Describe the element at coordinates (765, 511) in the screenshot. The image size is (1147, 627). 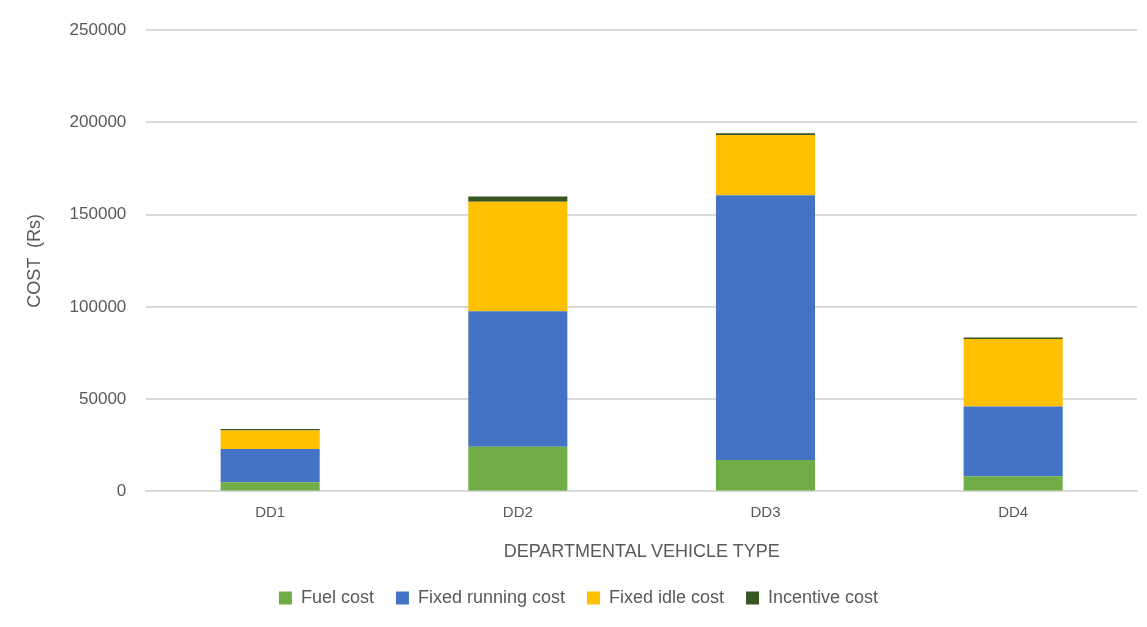
I see `x-tick-label: DD3` at that location.